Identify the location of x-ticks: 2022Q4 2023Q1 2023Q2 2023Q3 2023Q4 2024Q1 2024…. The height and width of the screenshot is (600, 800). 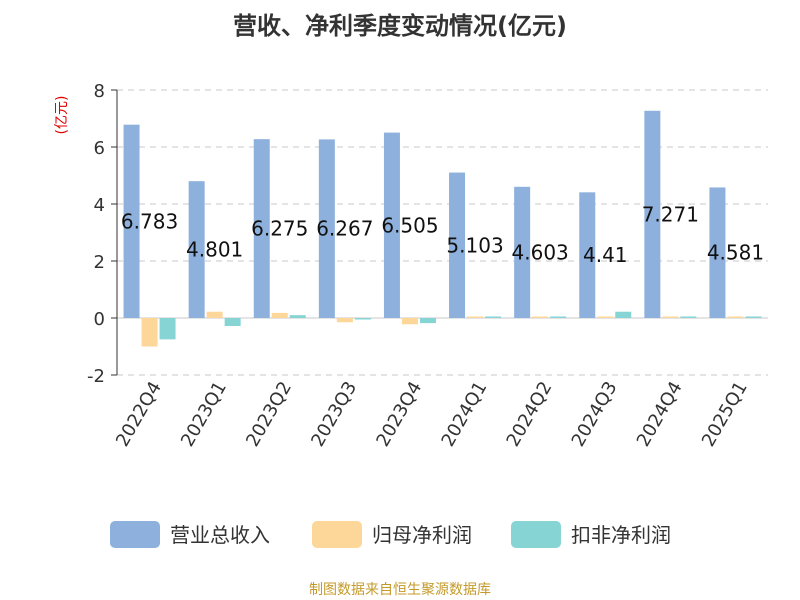
(432, 414).